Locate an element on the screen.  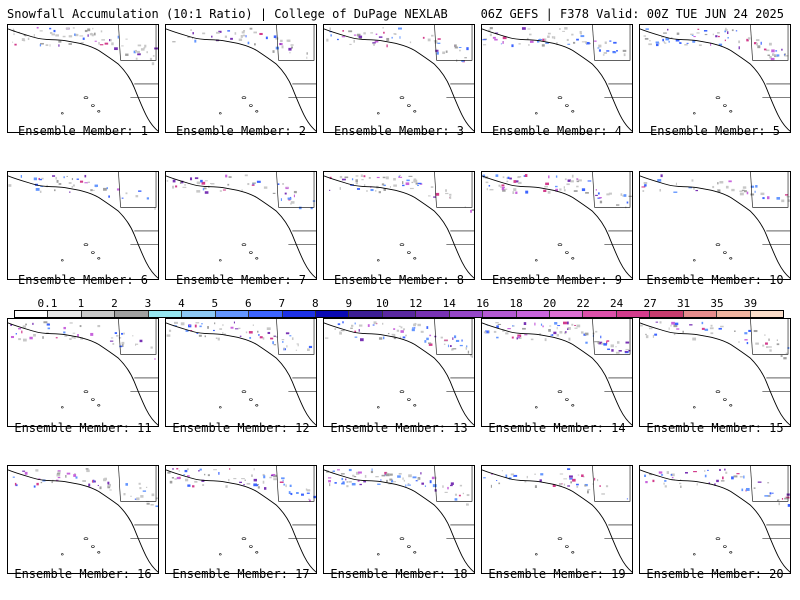
member-caption: Ensemble Member: 4 is located at coordinates (557, 131).